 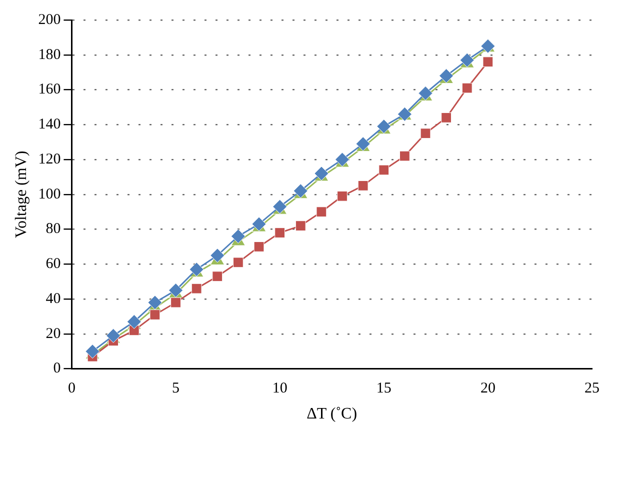 I want to click on y-tick-label: 140, so click(x=49, y=124).